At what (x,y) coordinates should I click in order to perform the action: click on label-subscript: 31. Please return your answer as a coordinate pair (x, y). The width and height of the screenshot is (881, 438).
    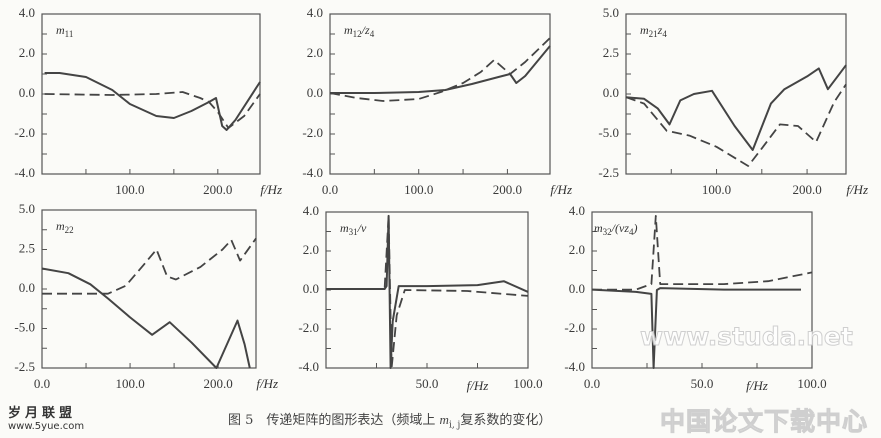
    Looking at the image, I should click on (353, 232).